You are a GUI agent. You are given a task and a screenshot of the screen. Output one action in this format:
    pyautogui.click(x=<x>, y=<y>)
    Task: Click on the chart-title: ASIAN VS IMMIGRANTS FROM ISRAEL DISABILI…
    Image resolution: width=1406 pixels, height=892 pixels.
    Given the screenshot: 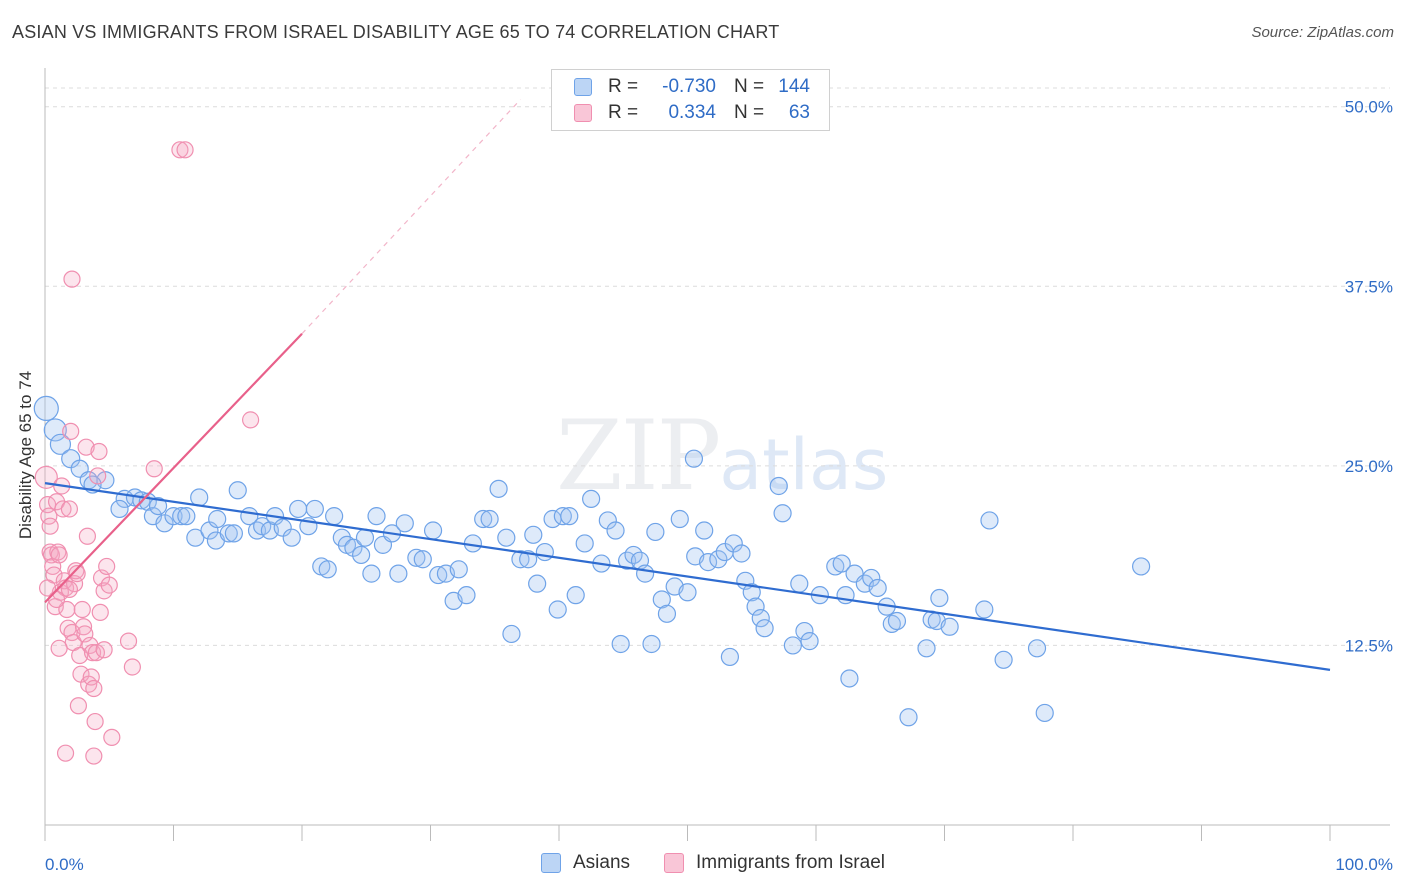 What is the action you would take?
    pyautogui.click(x=396, y=32)
    